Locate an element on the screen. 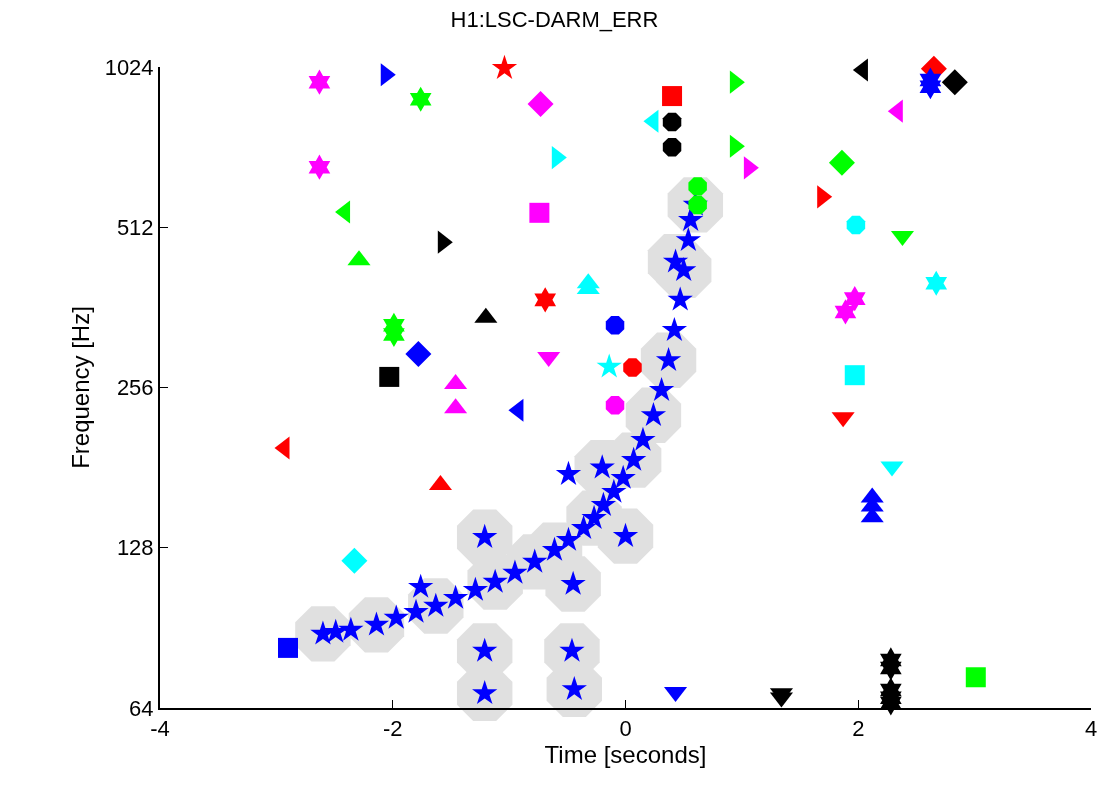  x-tick-label: -2 is located at coordinates (392, 729).